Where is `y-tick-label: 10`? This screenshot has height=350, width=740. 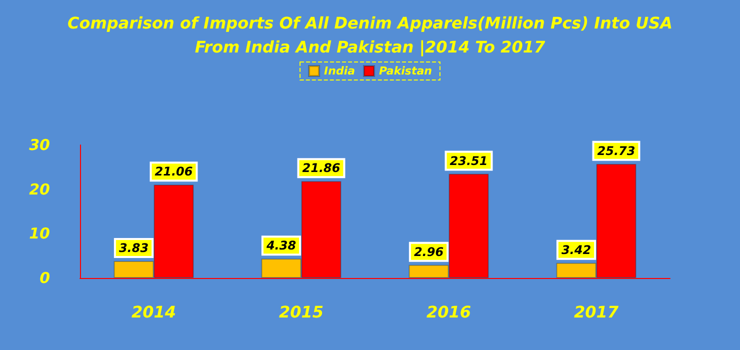 y-tick-label: 10 is located at coordinates (39, 233).